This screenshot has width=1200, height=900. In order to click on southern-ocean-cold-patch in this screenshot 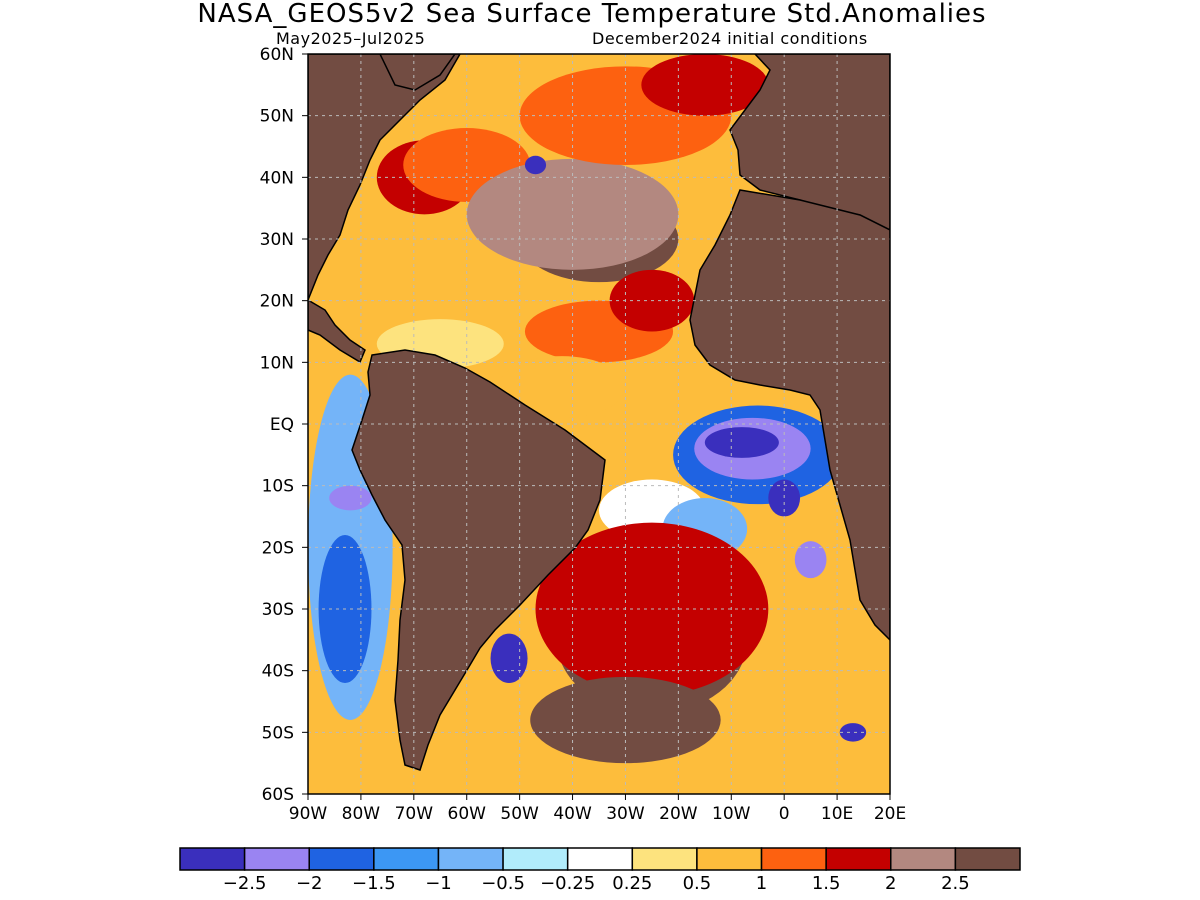, I will do `click(853, 732)`.